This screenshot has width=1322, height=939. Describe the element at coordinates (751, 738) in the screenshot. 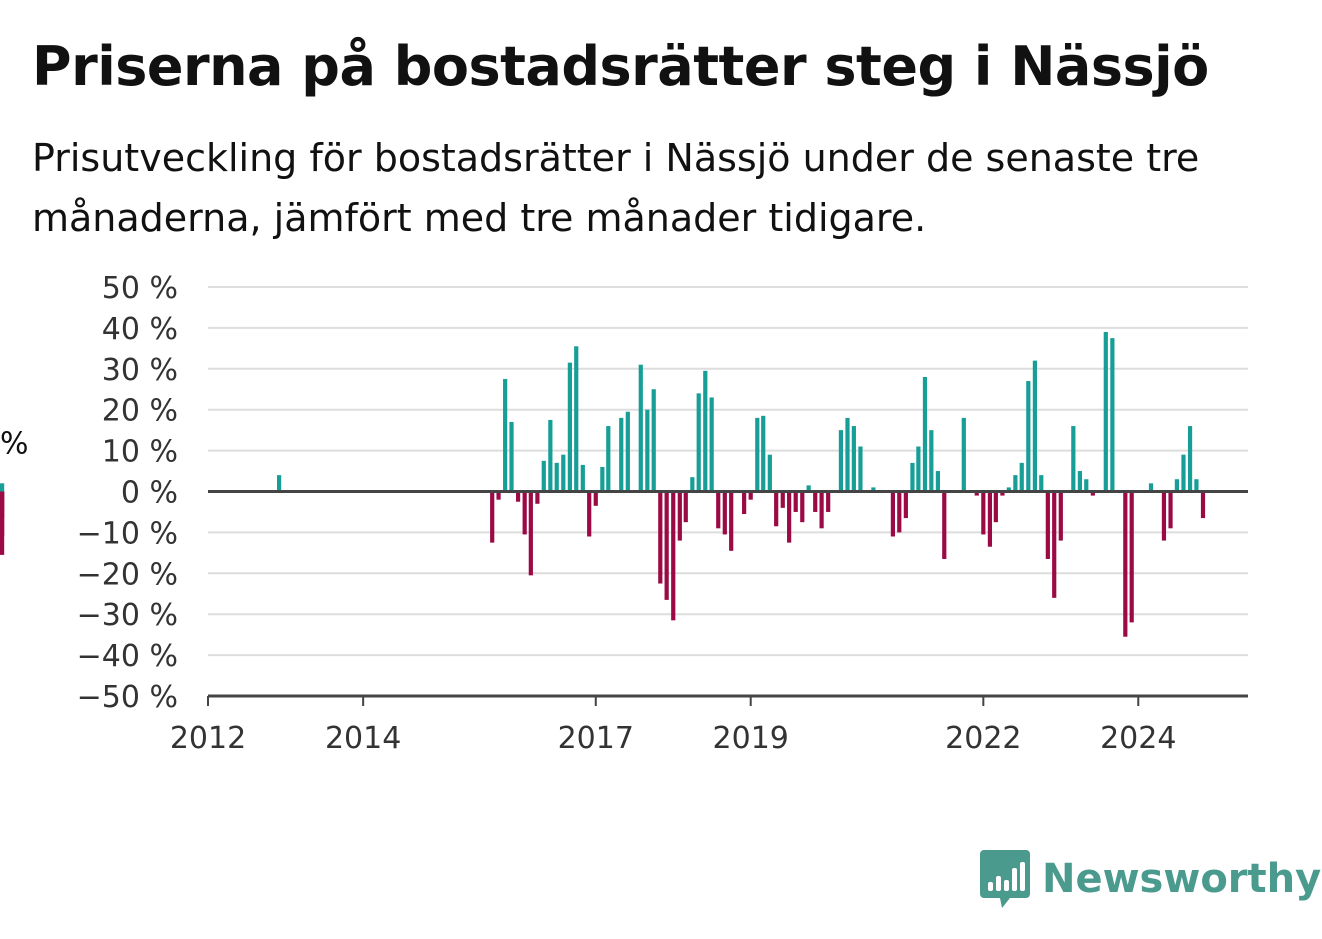

I see `x-tick-label: 2019` at that location.